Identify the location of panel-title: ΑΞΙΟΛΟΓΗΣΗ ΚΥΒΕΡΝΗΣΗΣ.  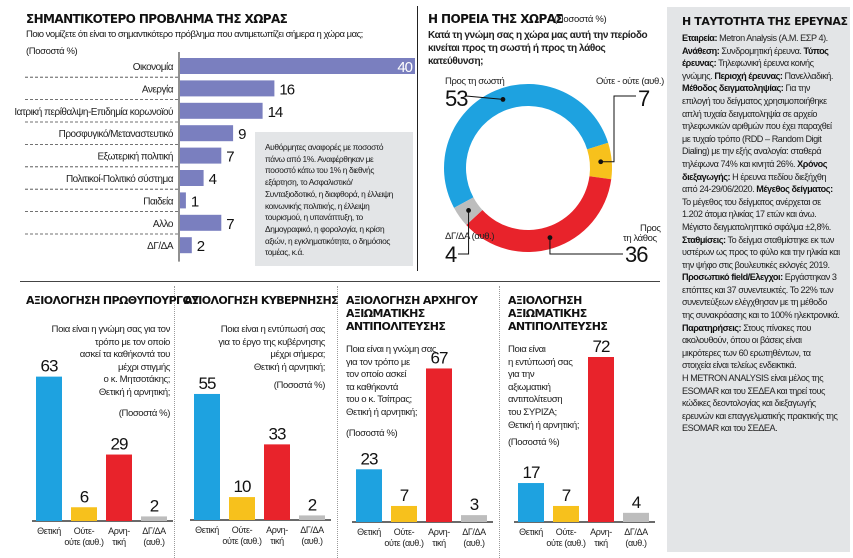
(261, 300).